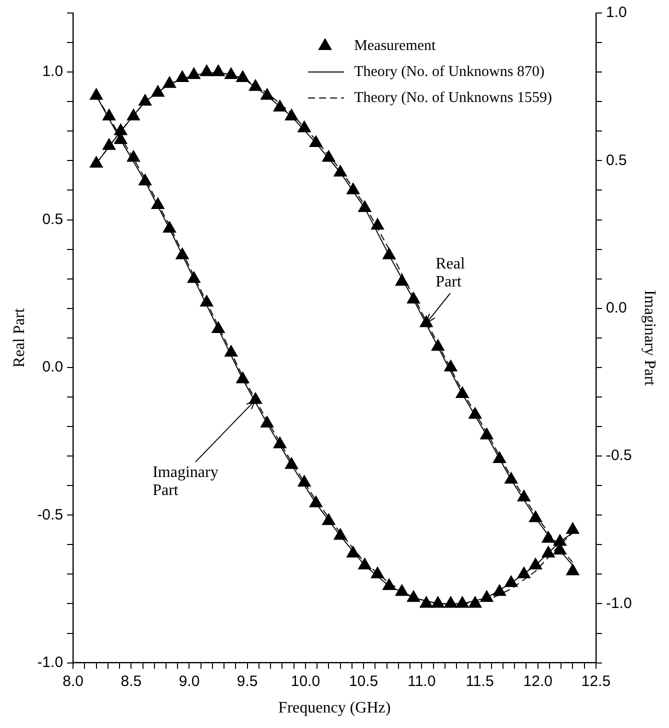  Describe the element at coordinates (449, 72) in the screenshot. I see `legend-label: Theory (No. of Unknowns 870)` at that location.